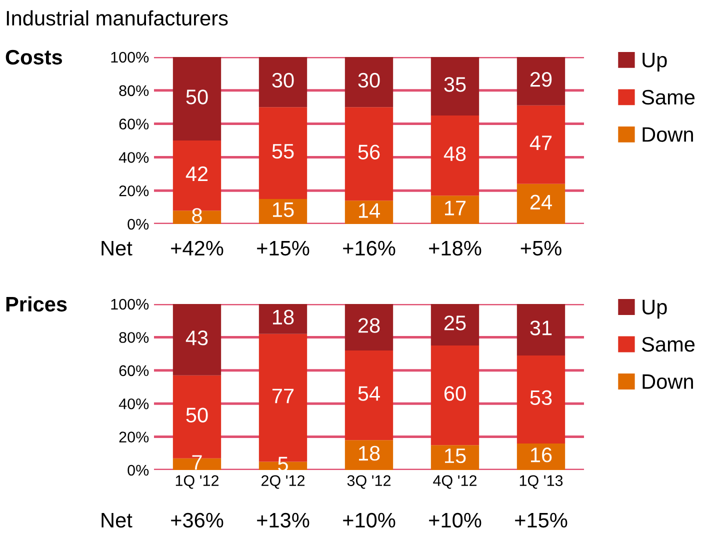 The width and height of the screenshot is (701, 537). What do you see at coordinates (197, 482) in the screenshot?
I see `x-tick-label: 1Q '12` at bounding box center [197, 482].